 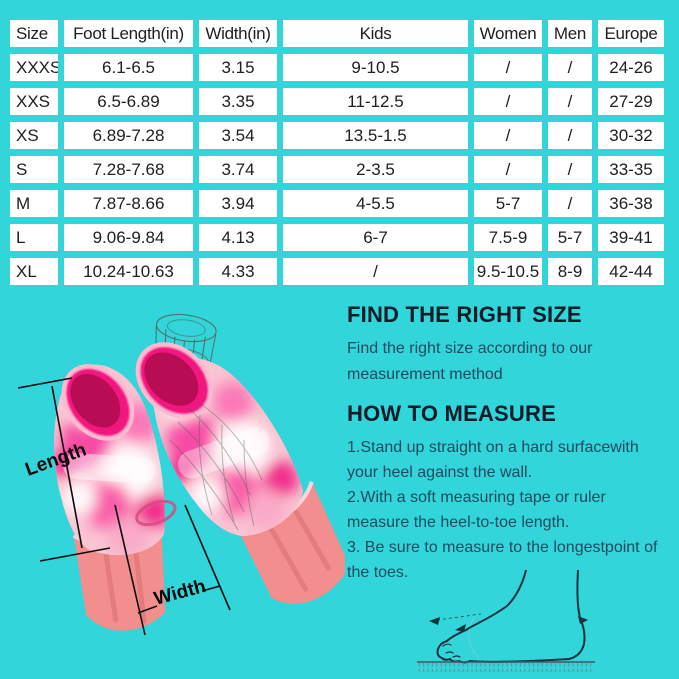 I want to click on table-cell: M, so click(x=34, y=203).